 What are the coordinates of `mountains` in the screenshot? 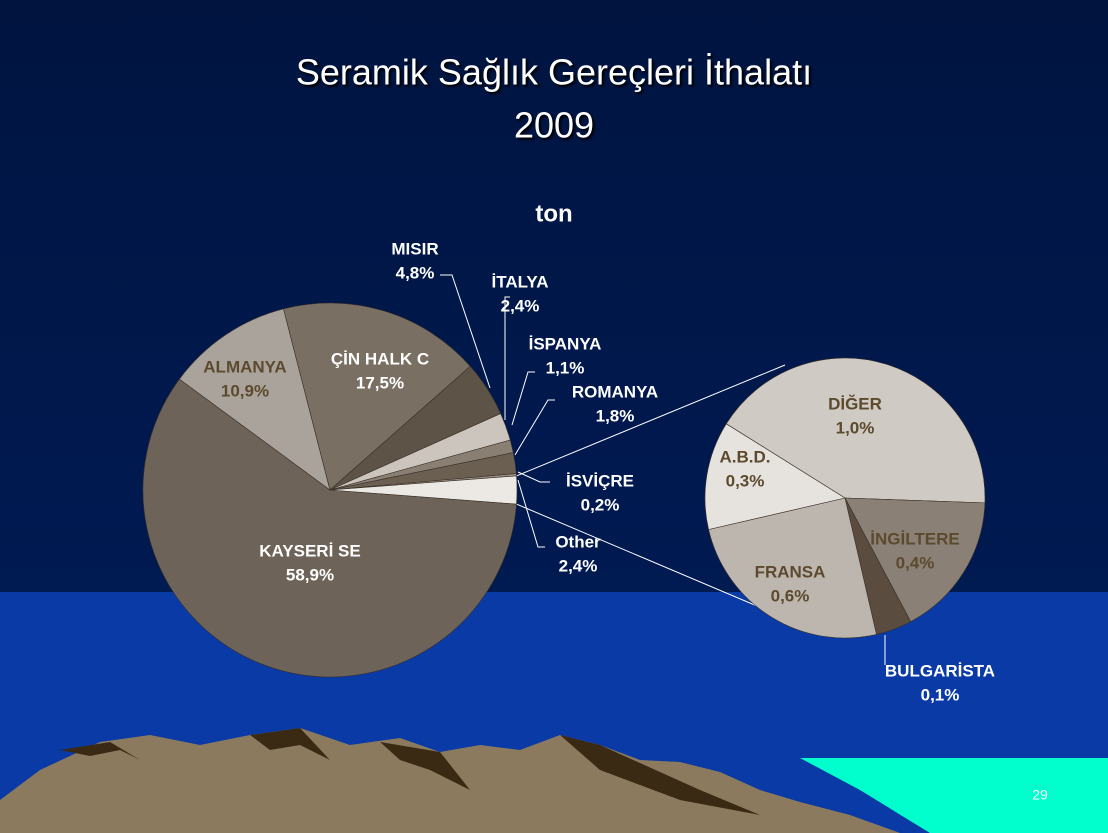 It's located at (450, 780).